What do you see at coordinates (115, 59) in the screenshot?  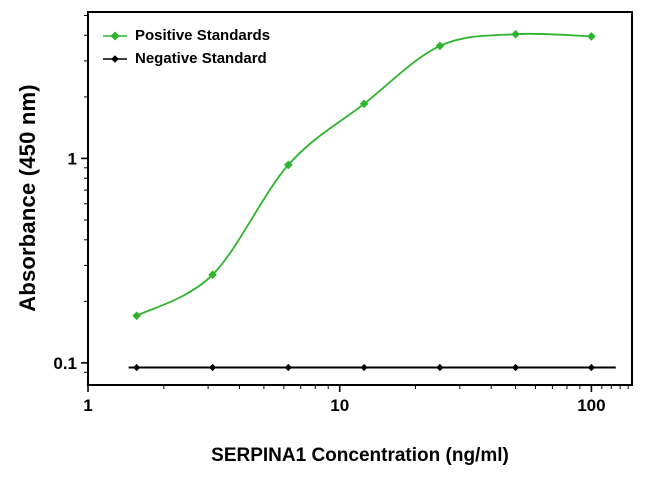 I see `negative-series-marker-icon` at bounding box center [115, 59].